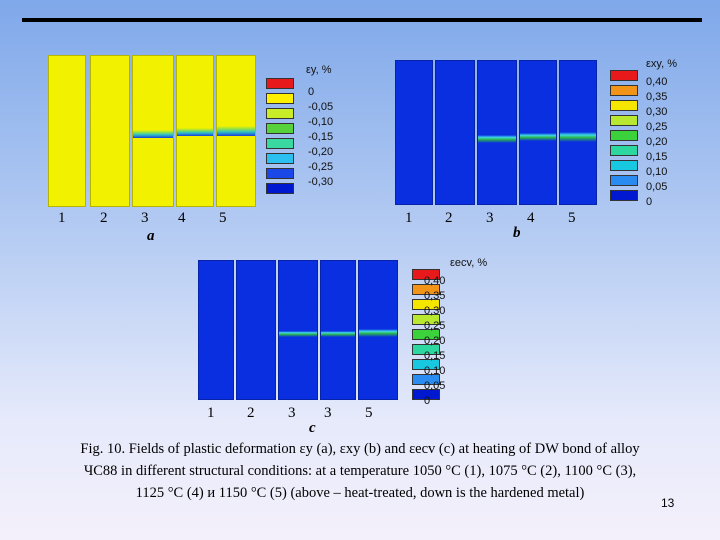 This screenshot has width=720, height=540. I want to click on panel-b-label-5: 5, so click(572, 218).